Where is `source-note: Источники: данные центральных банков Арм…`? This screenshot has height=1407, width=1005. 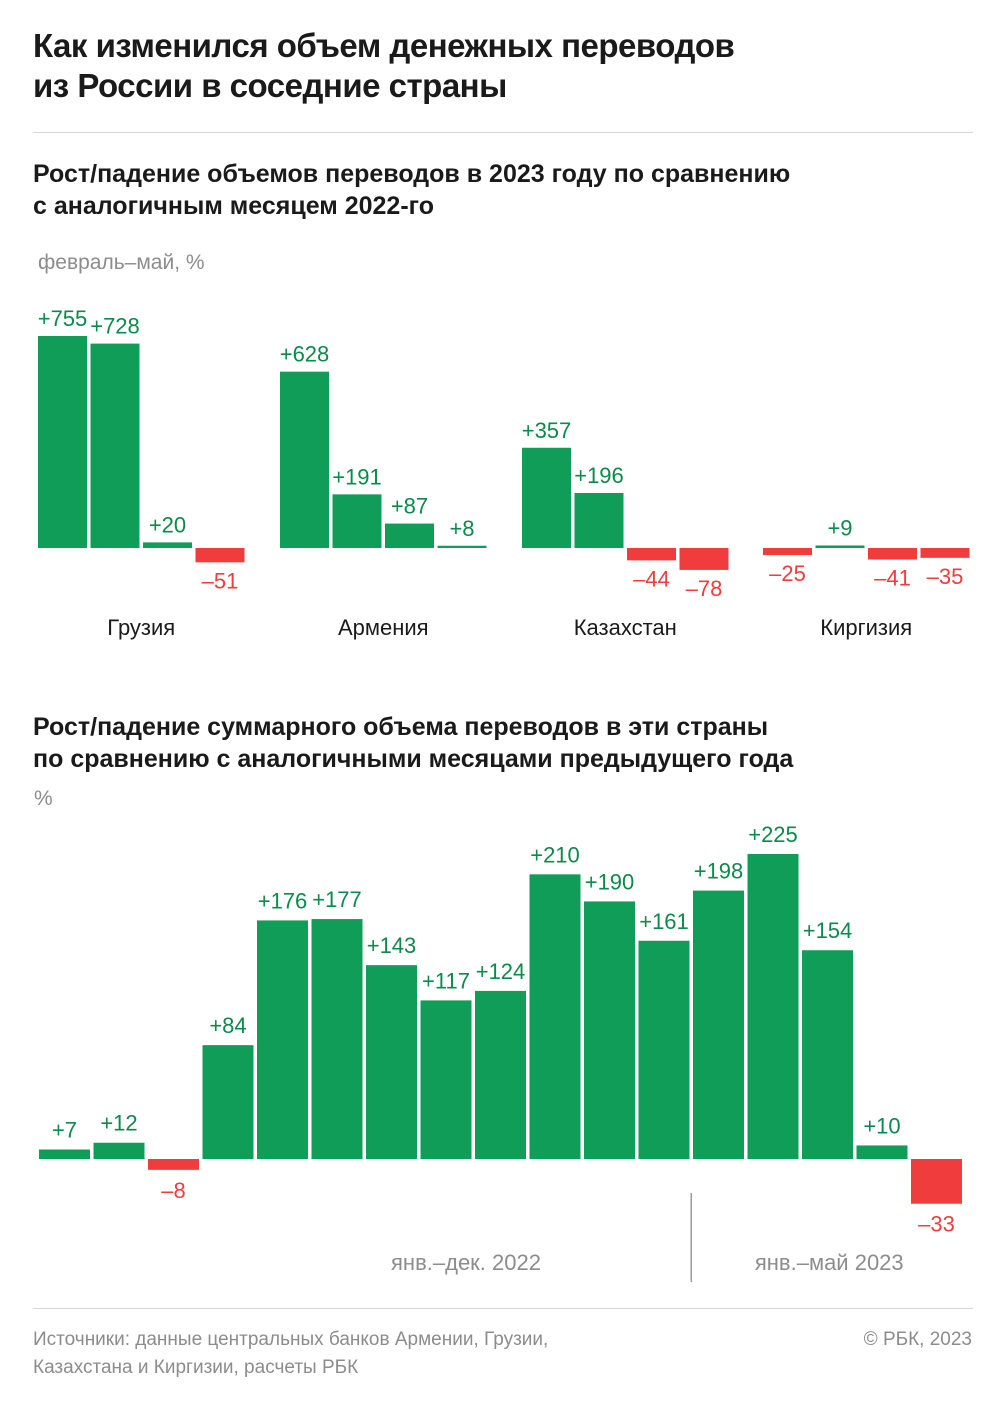 source-note: Источники: данные центральных банков Арм… is located at coordinates (290, 1354).